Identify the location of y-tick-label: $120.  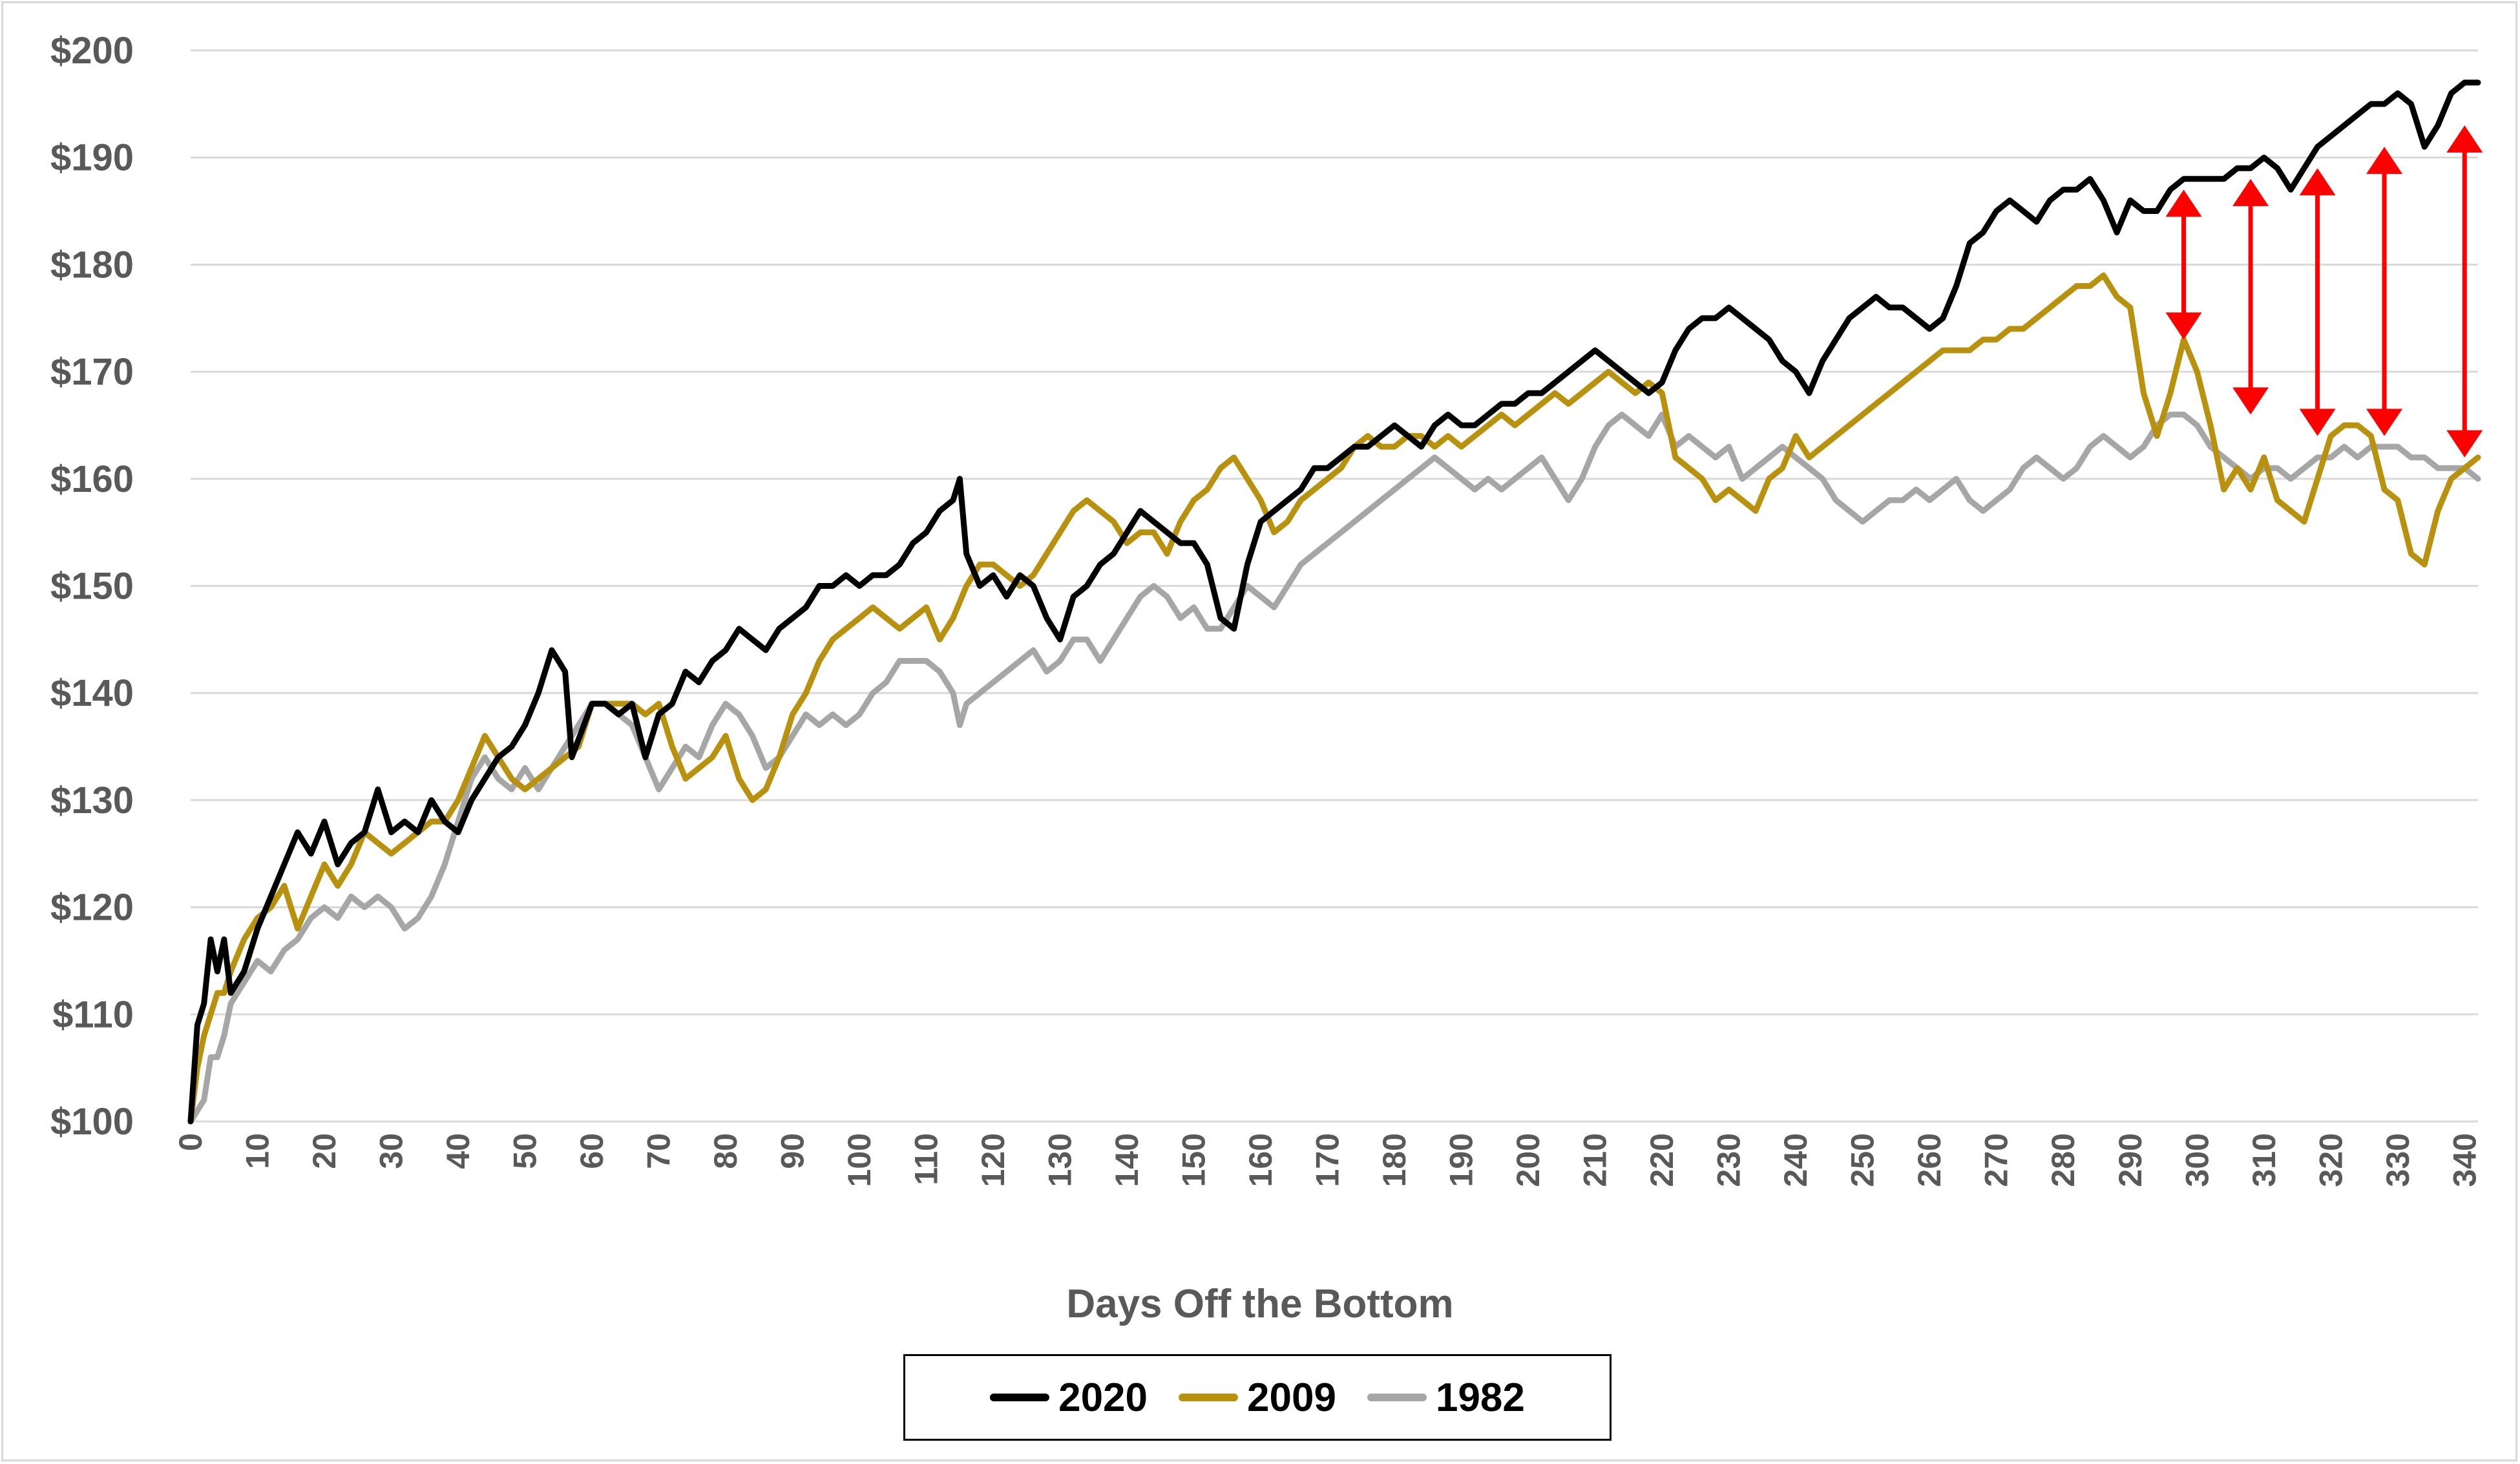
(92, 908).